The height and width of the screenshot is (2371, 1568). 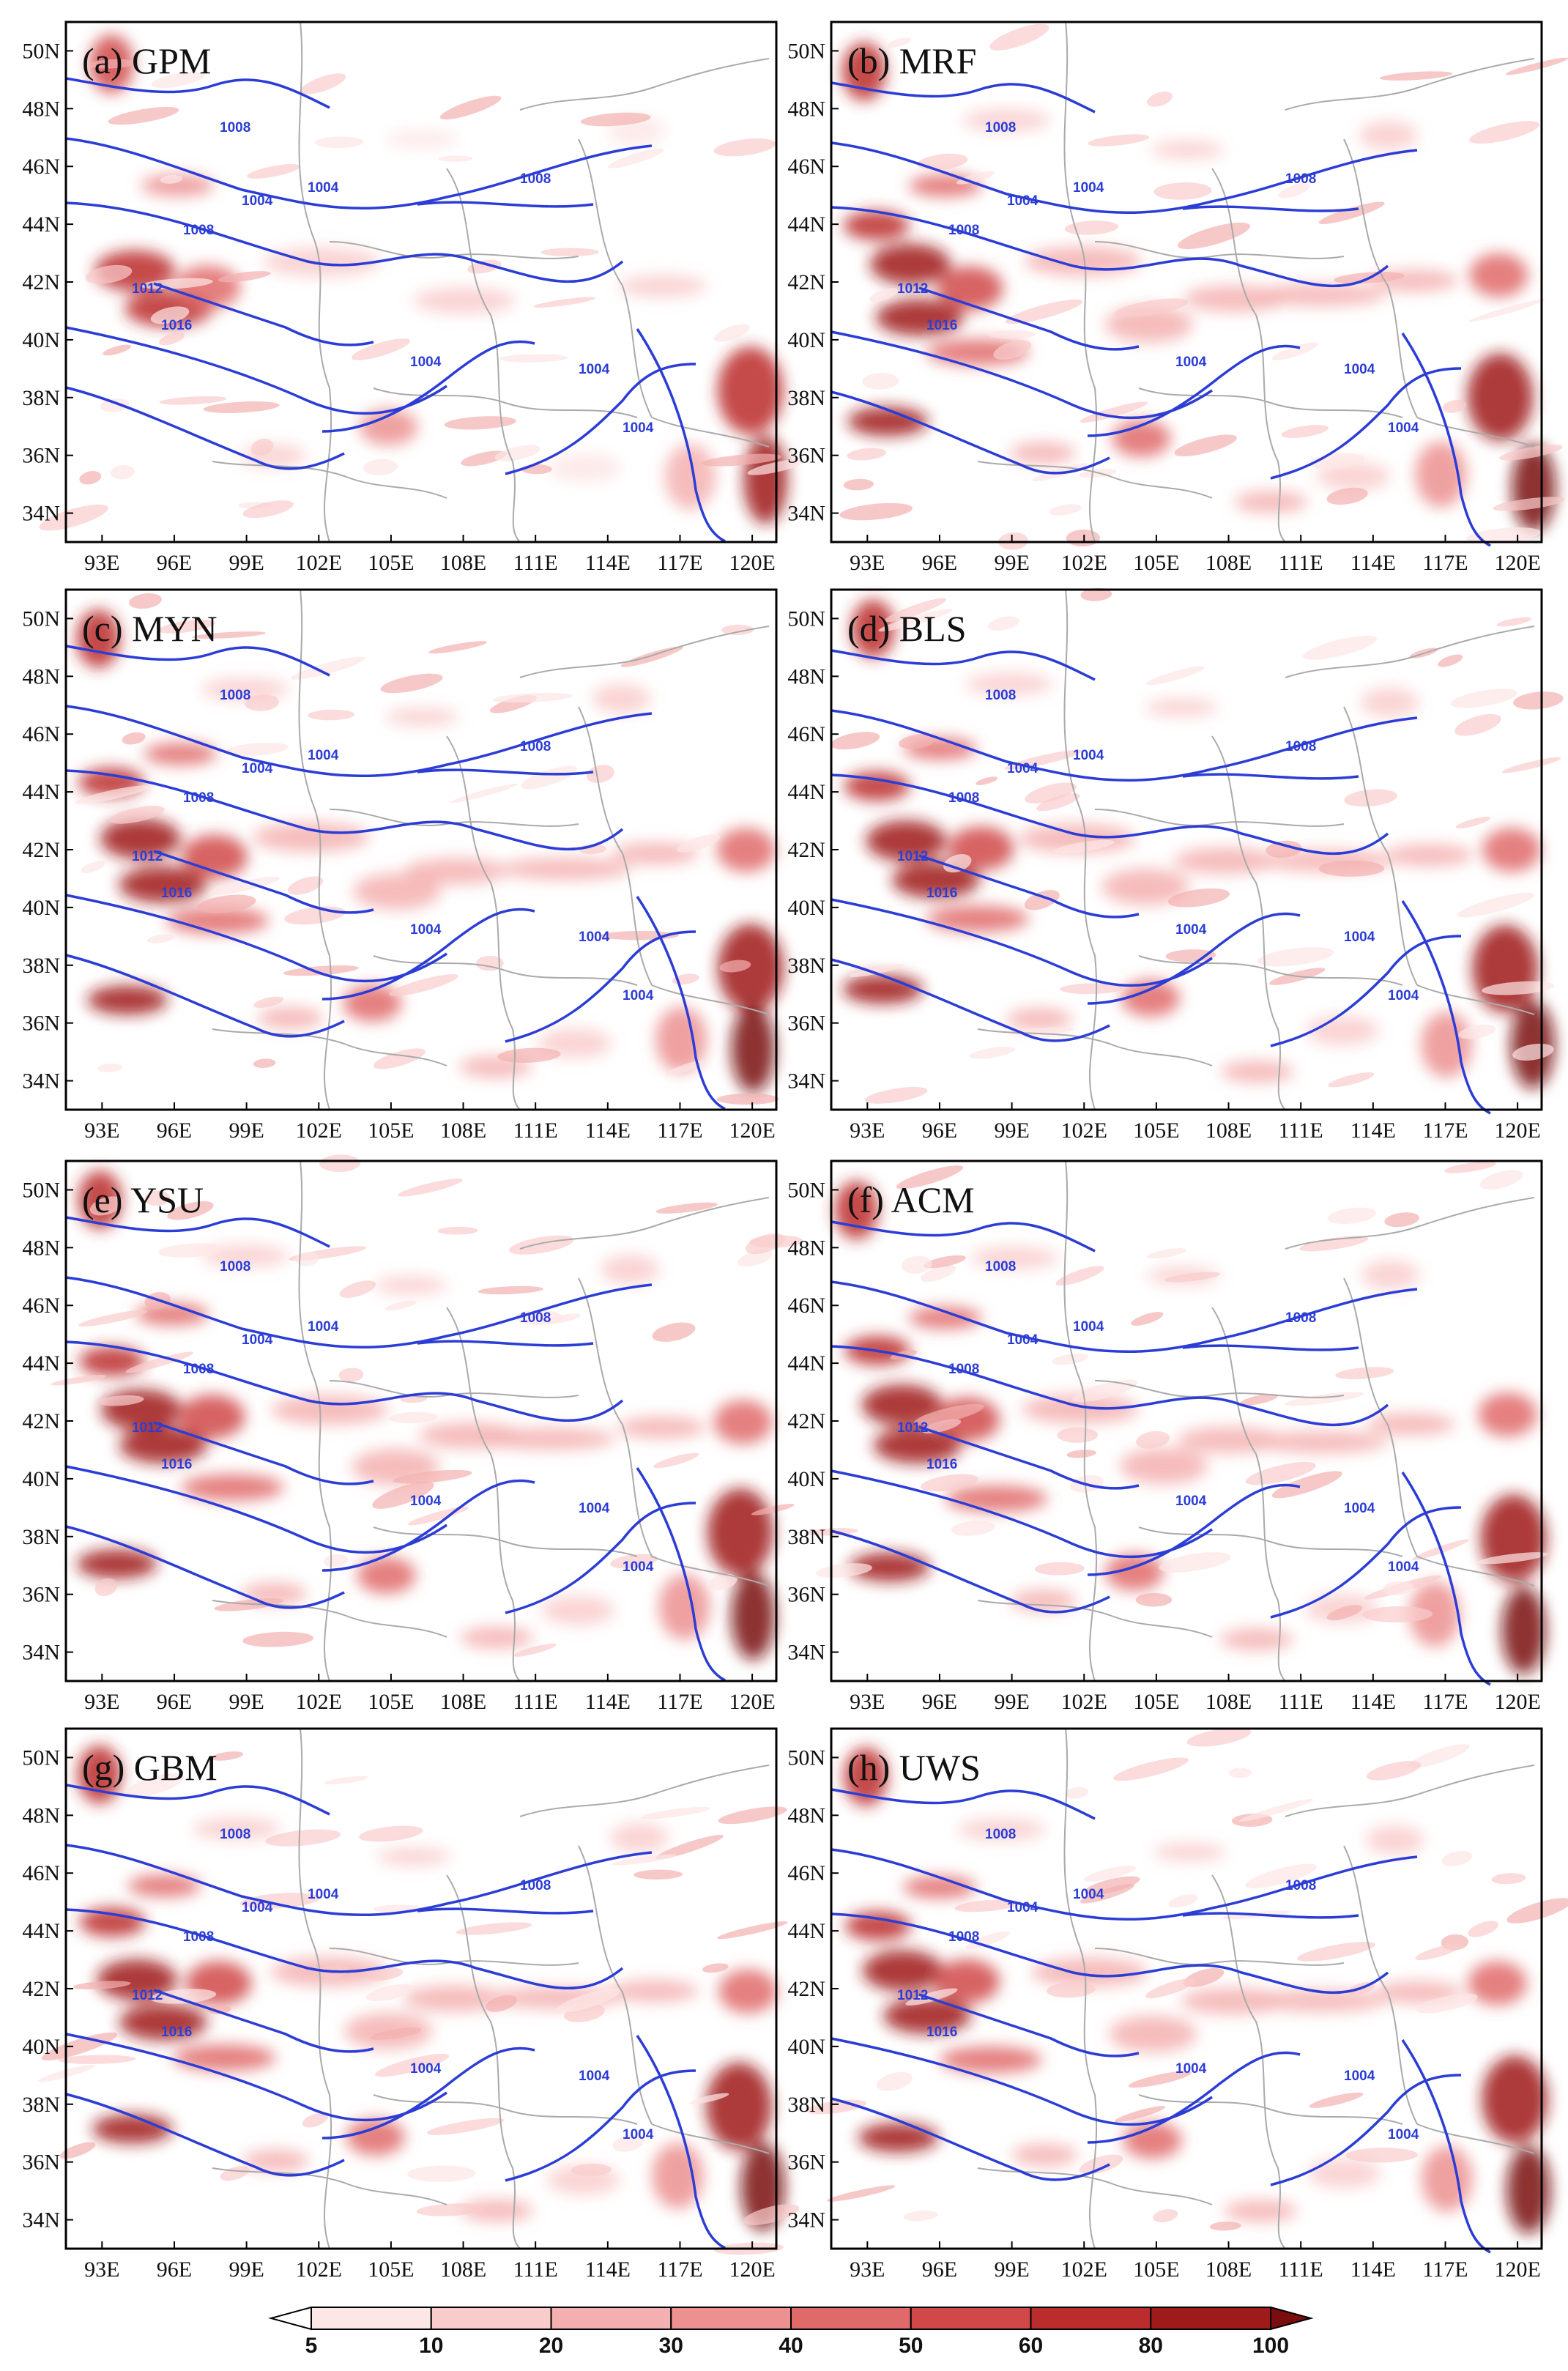 What do you see at coordinates (551, 2346) in the screenshot?
I see `colorbar-tick-label: 20` at bounding box center [551, 2346].